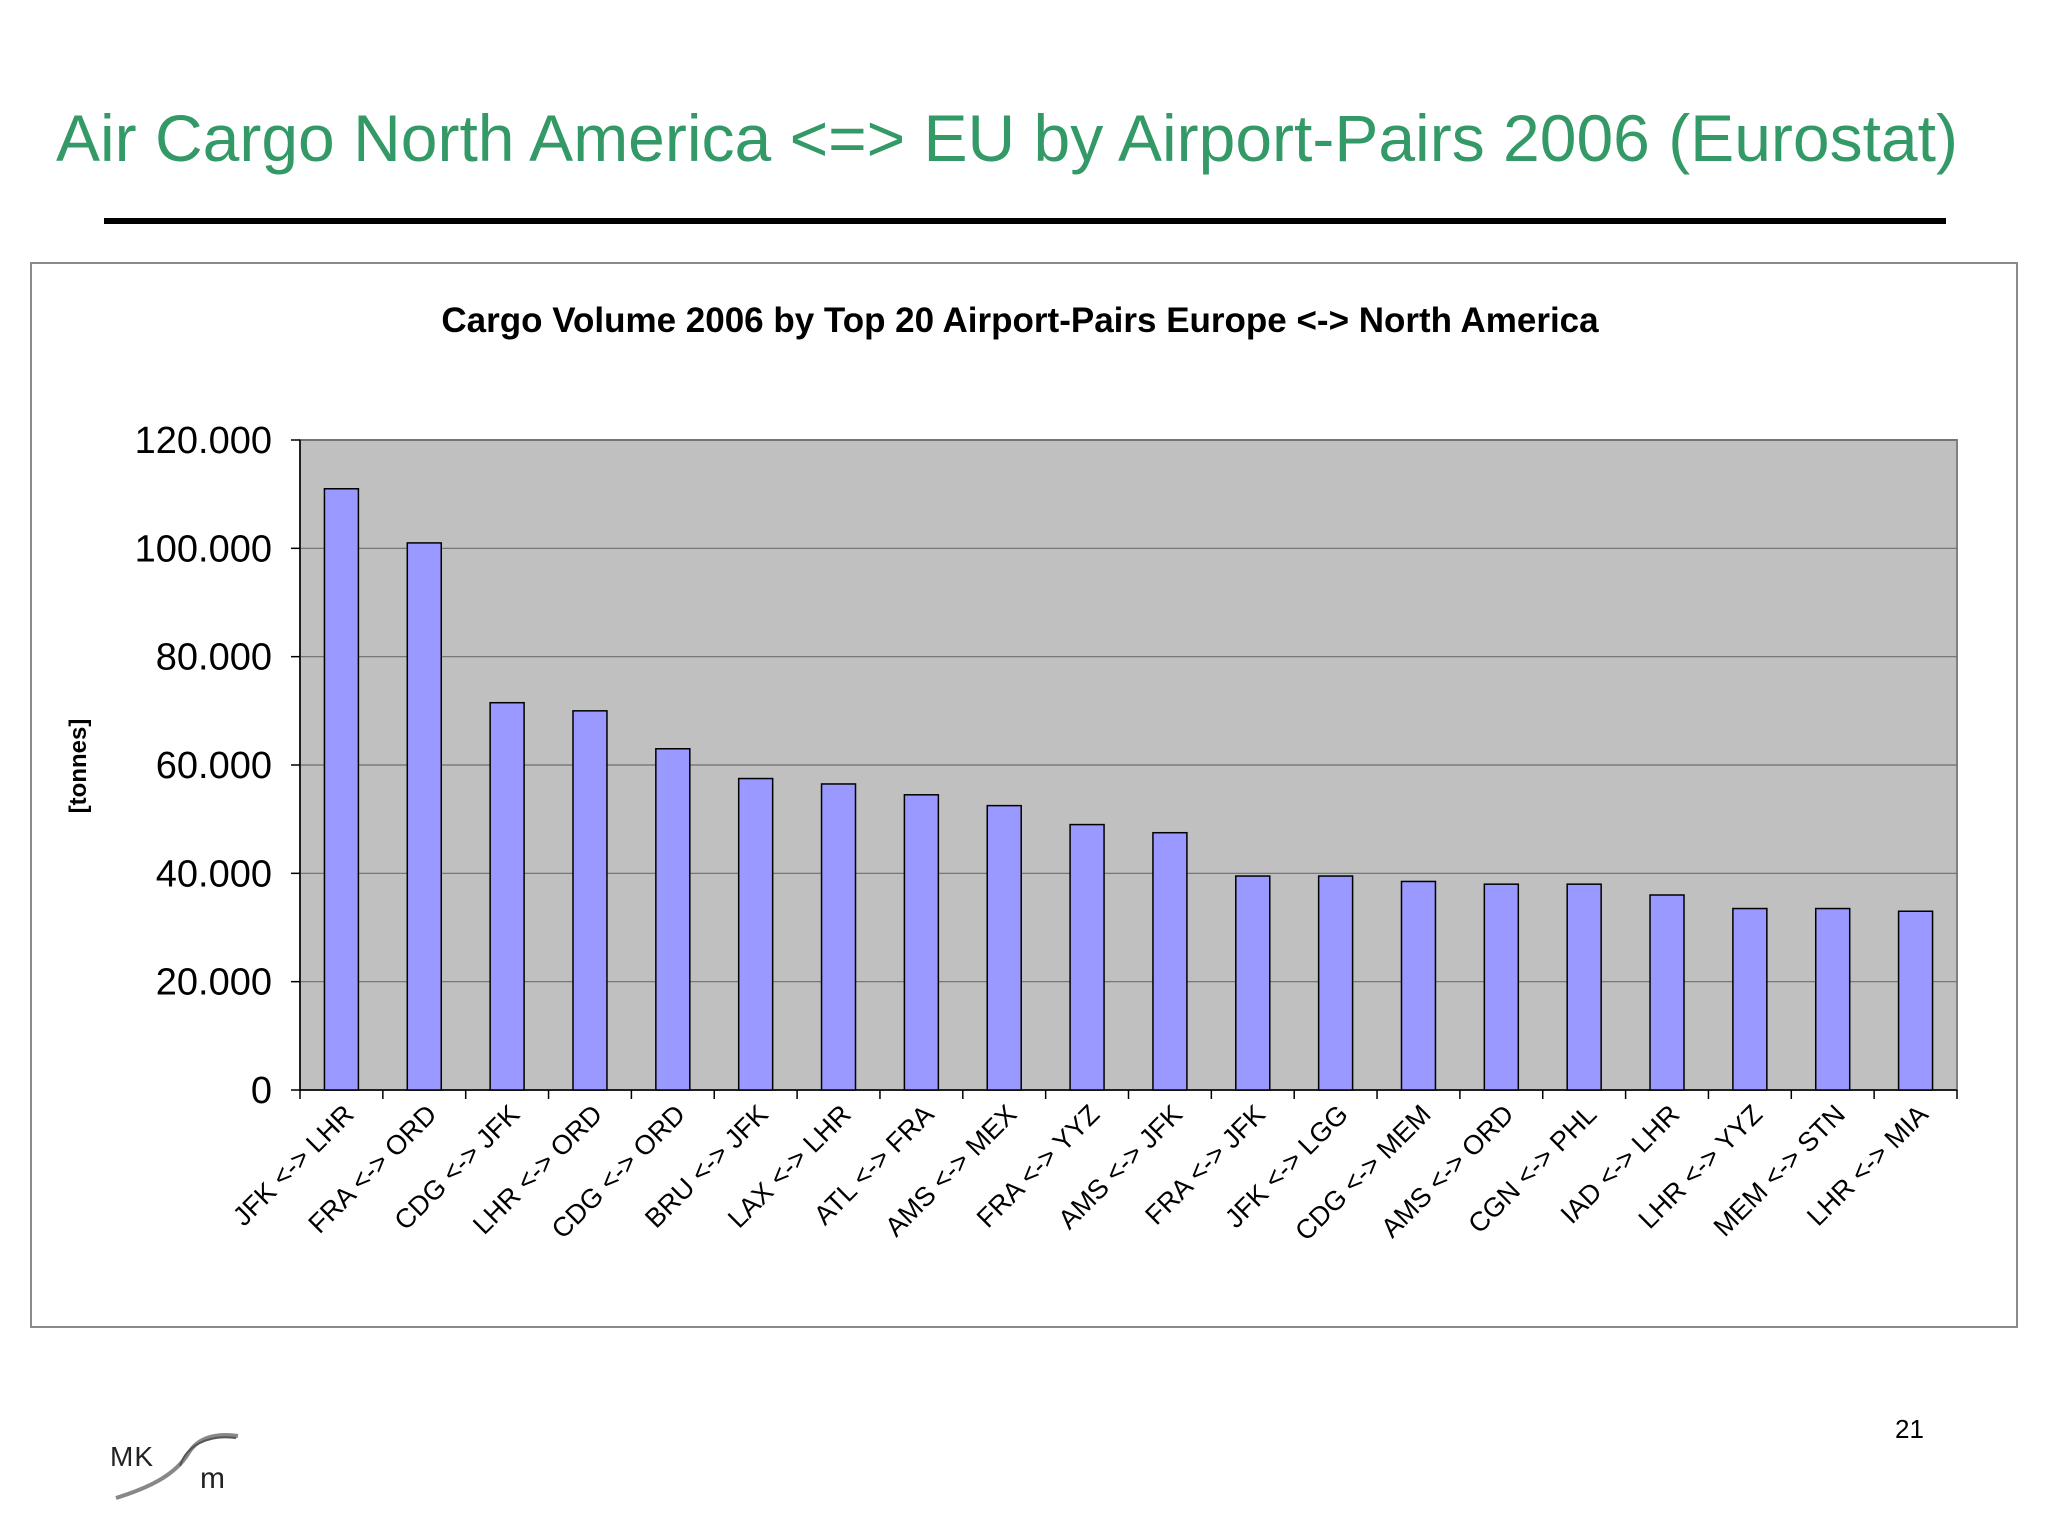 This screenshot has width=2048, height=1536. Describe the element at coordinates (1909, 1429) in the screenshot. I see `page-number: 21` at that location.